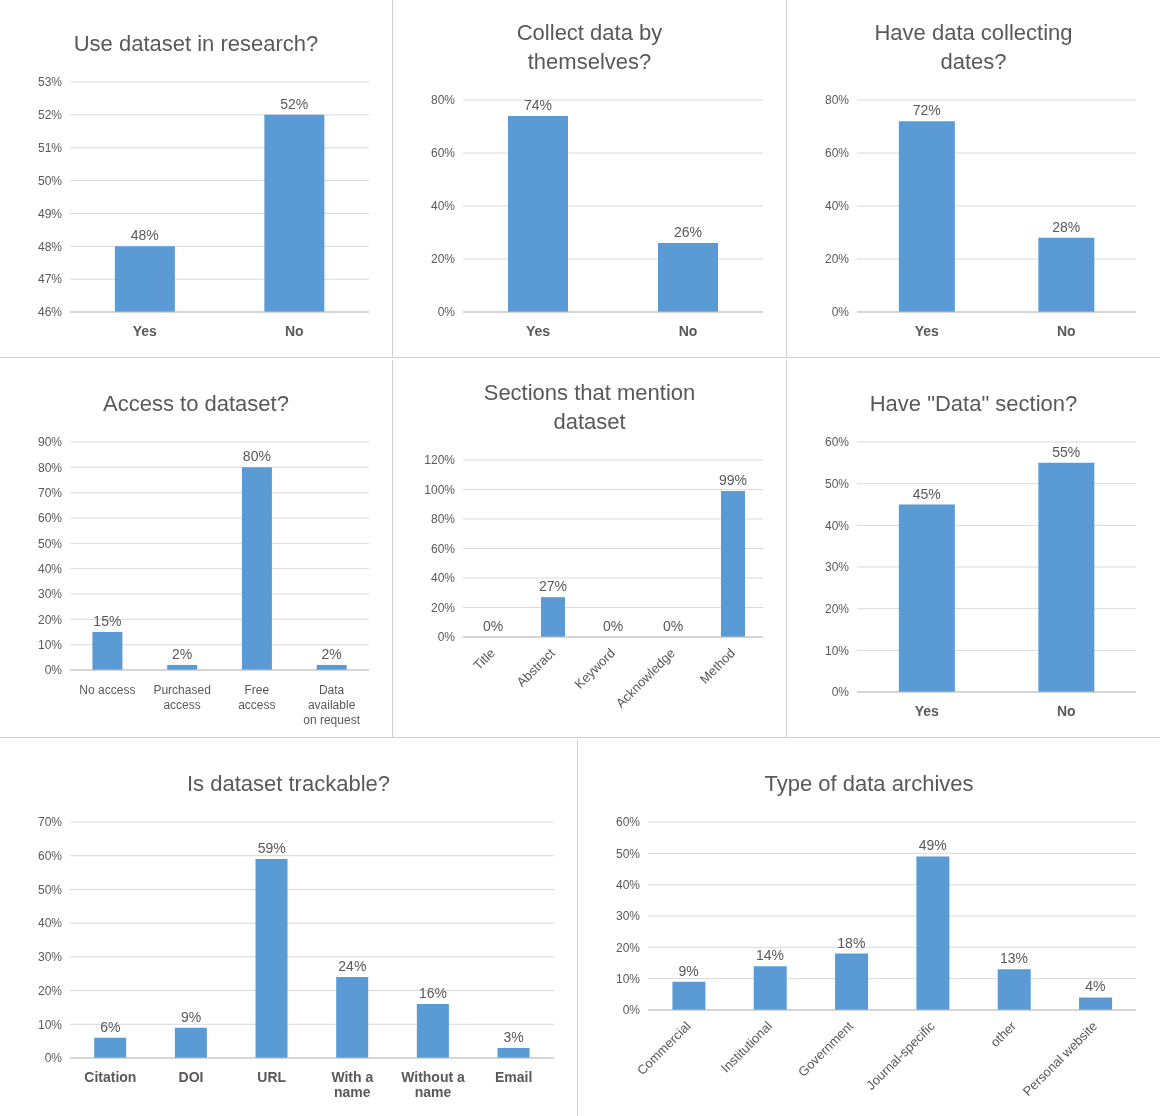  Describe the element at coordinates (50, 442) in the screenshot. I see `y-tick-label: 90%` at that location.